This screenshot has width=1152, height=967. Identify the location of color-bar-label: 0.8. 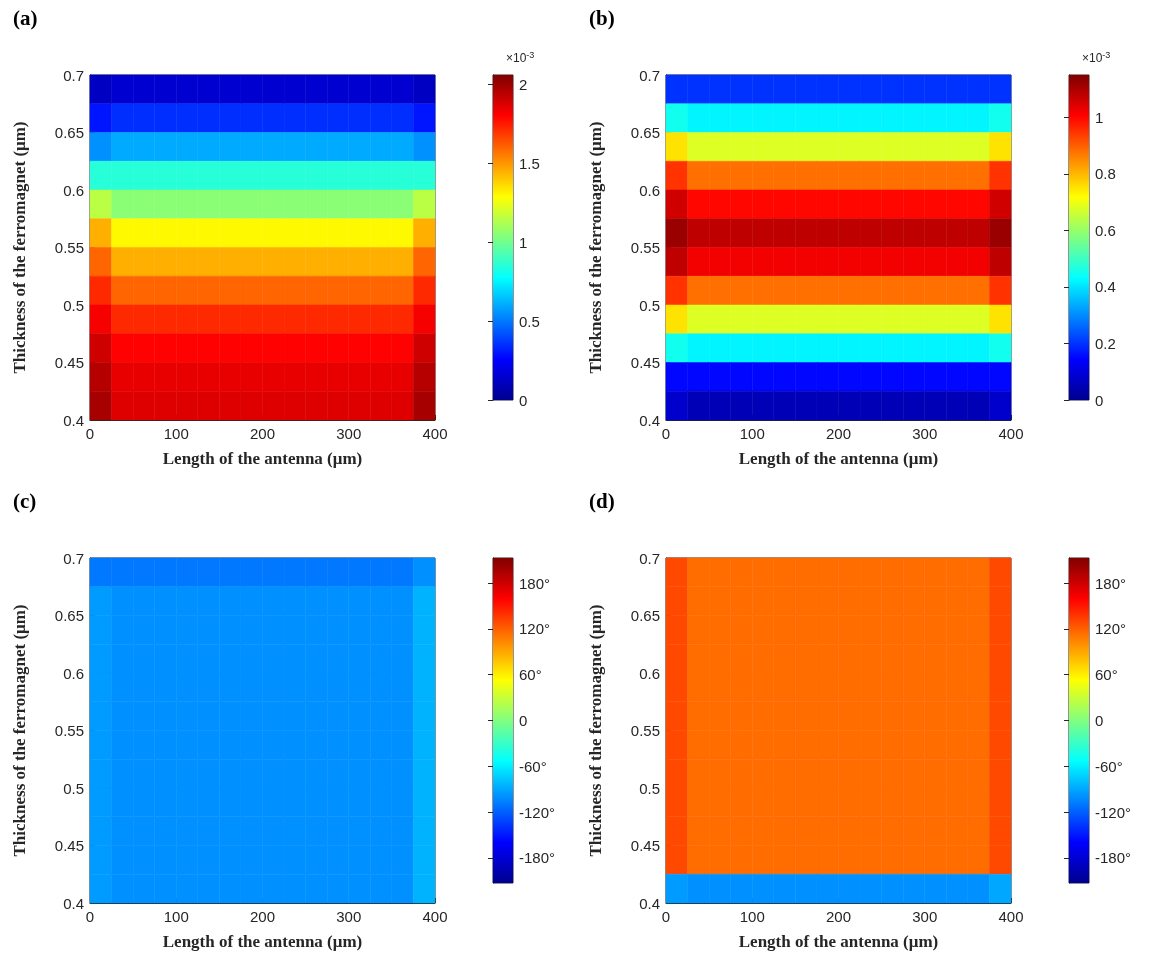
(1105, 174).